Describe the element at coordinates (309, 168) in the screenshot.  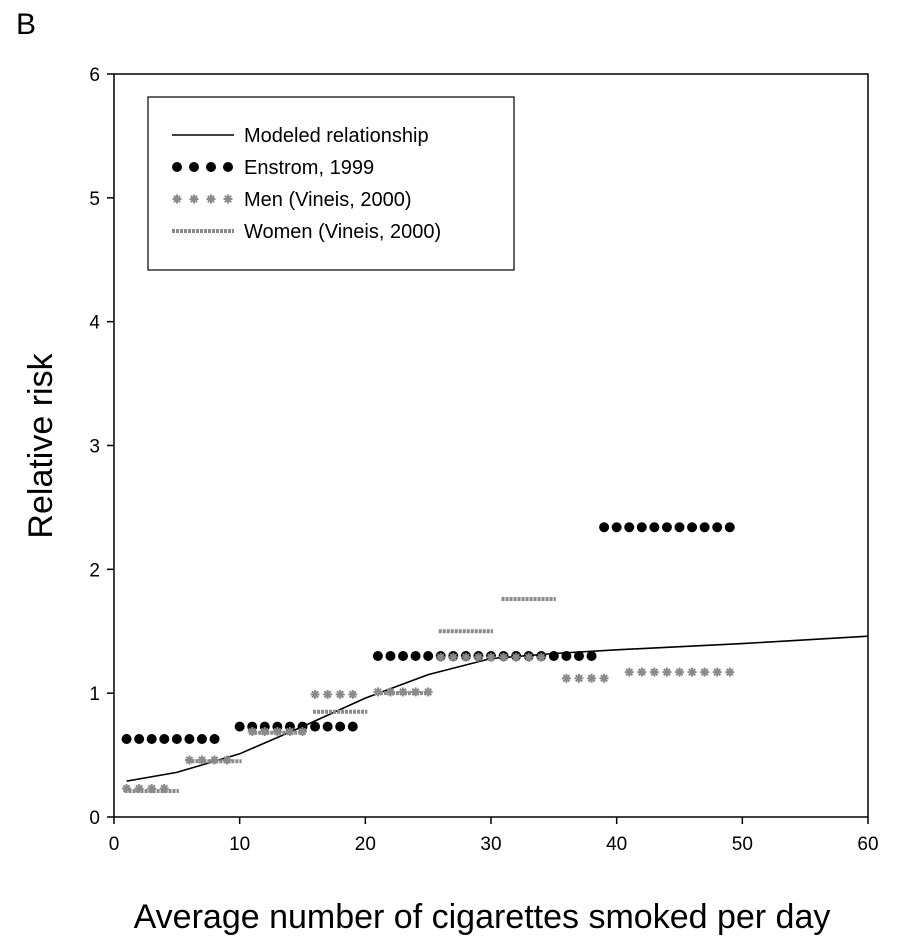
I see `legend-label: Enstrom, 1999` at that location.